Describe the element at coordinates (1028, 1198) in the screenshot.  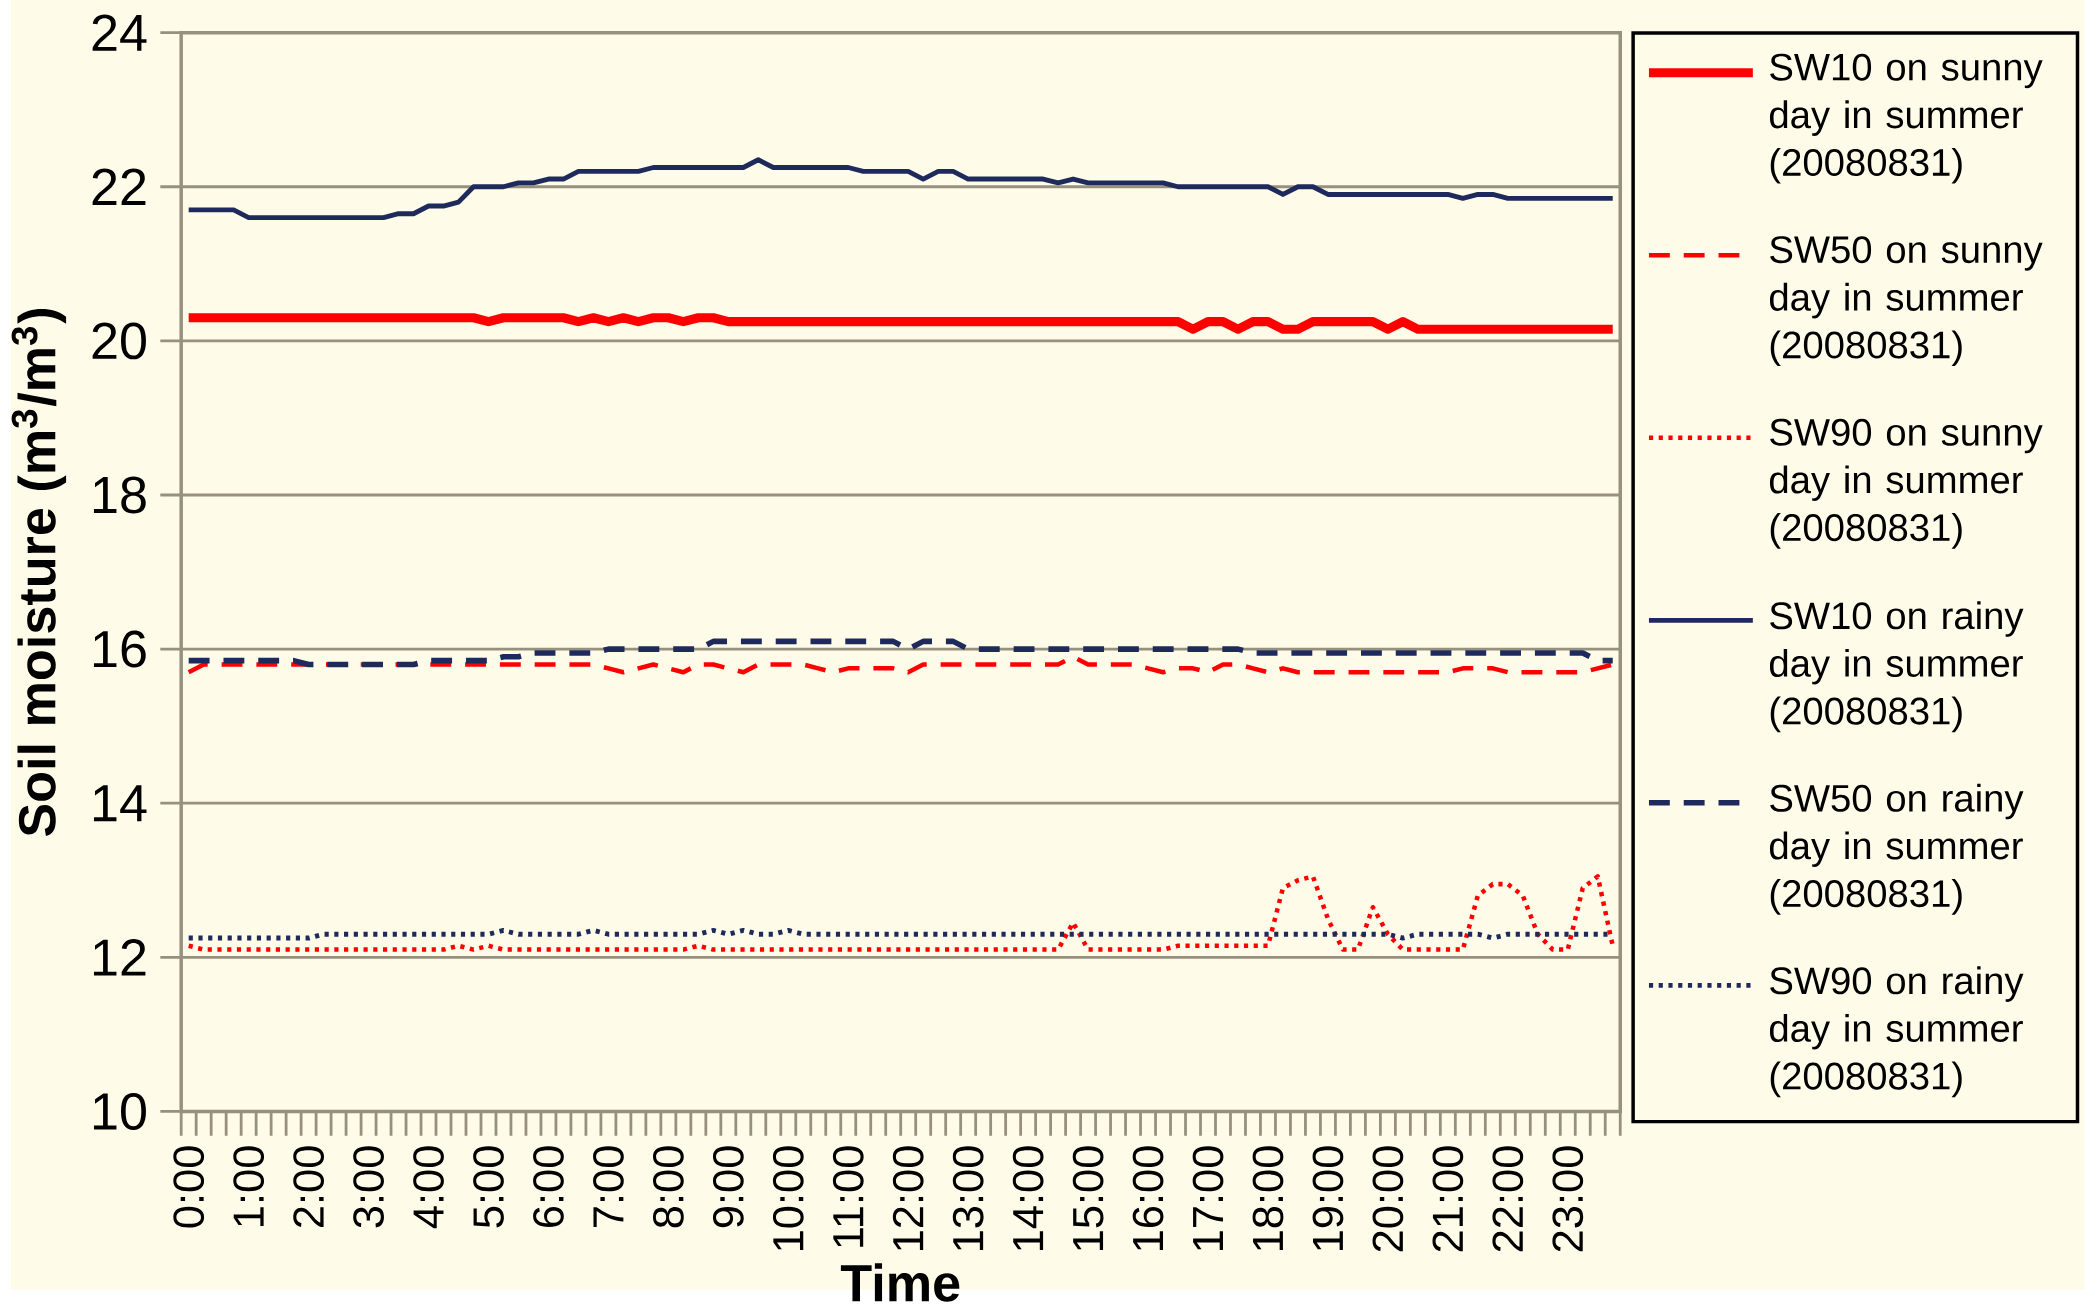
I see `x-tick-label: 14:00` at that location.